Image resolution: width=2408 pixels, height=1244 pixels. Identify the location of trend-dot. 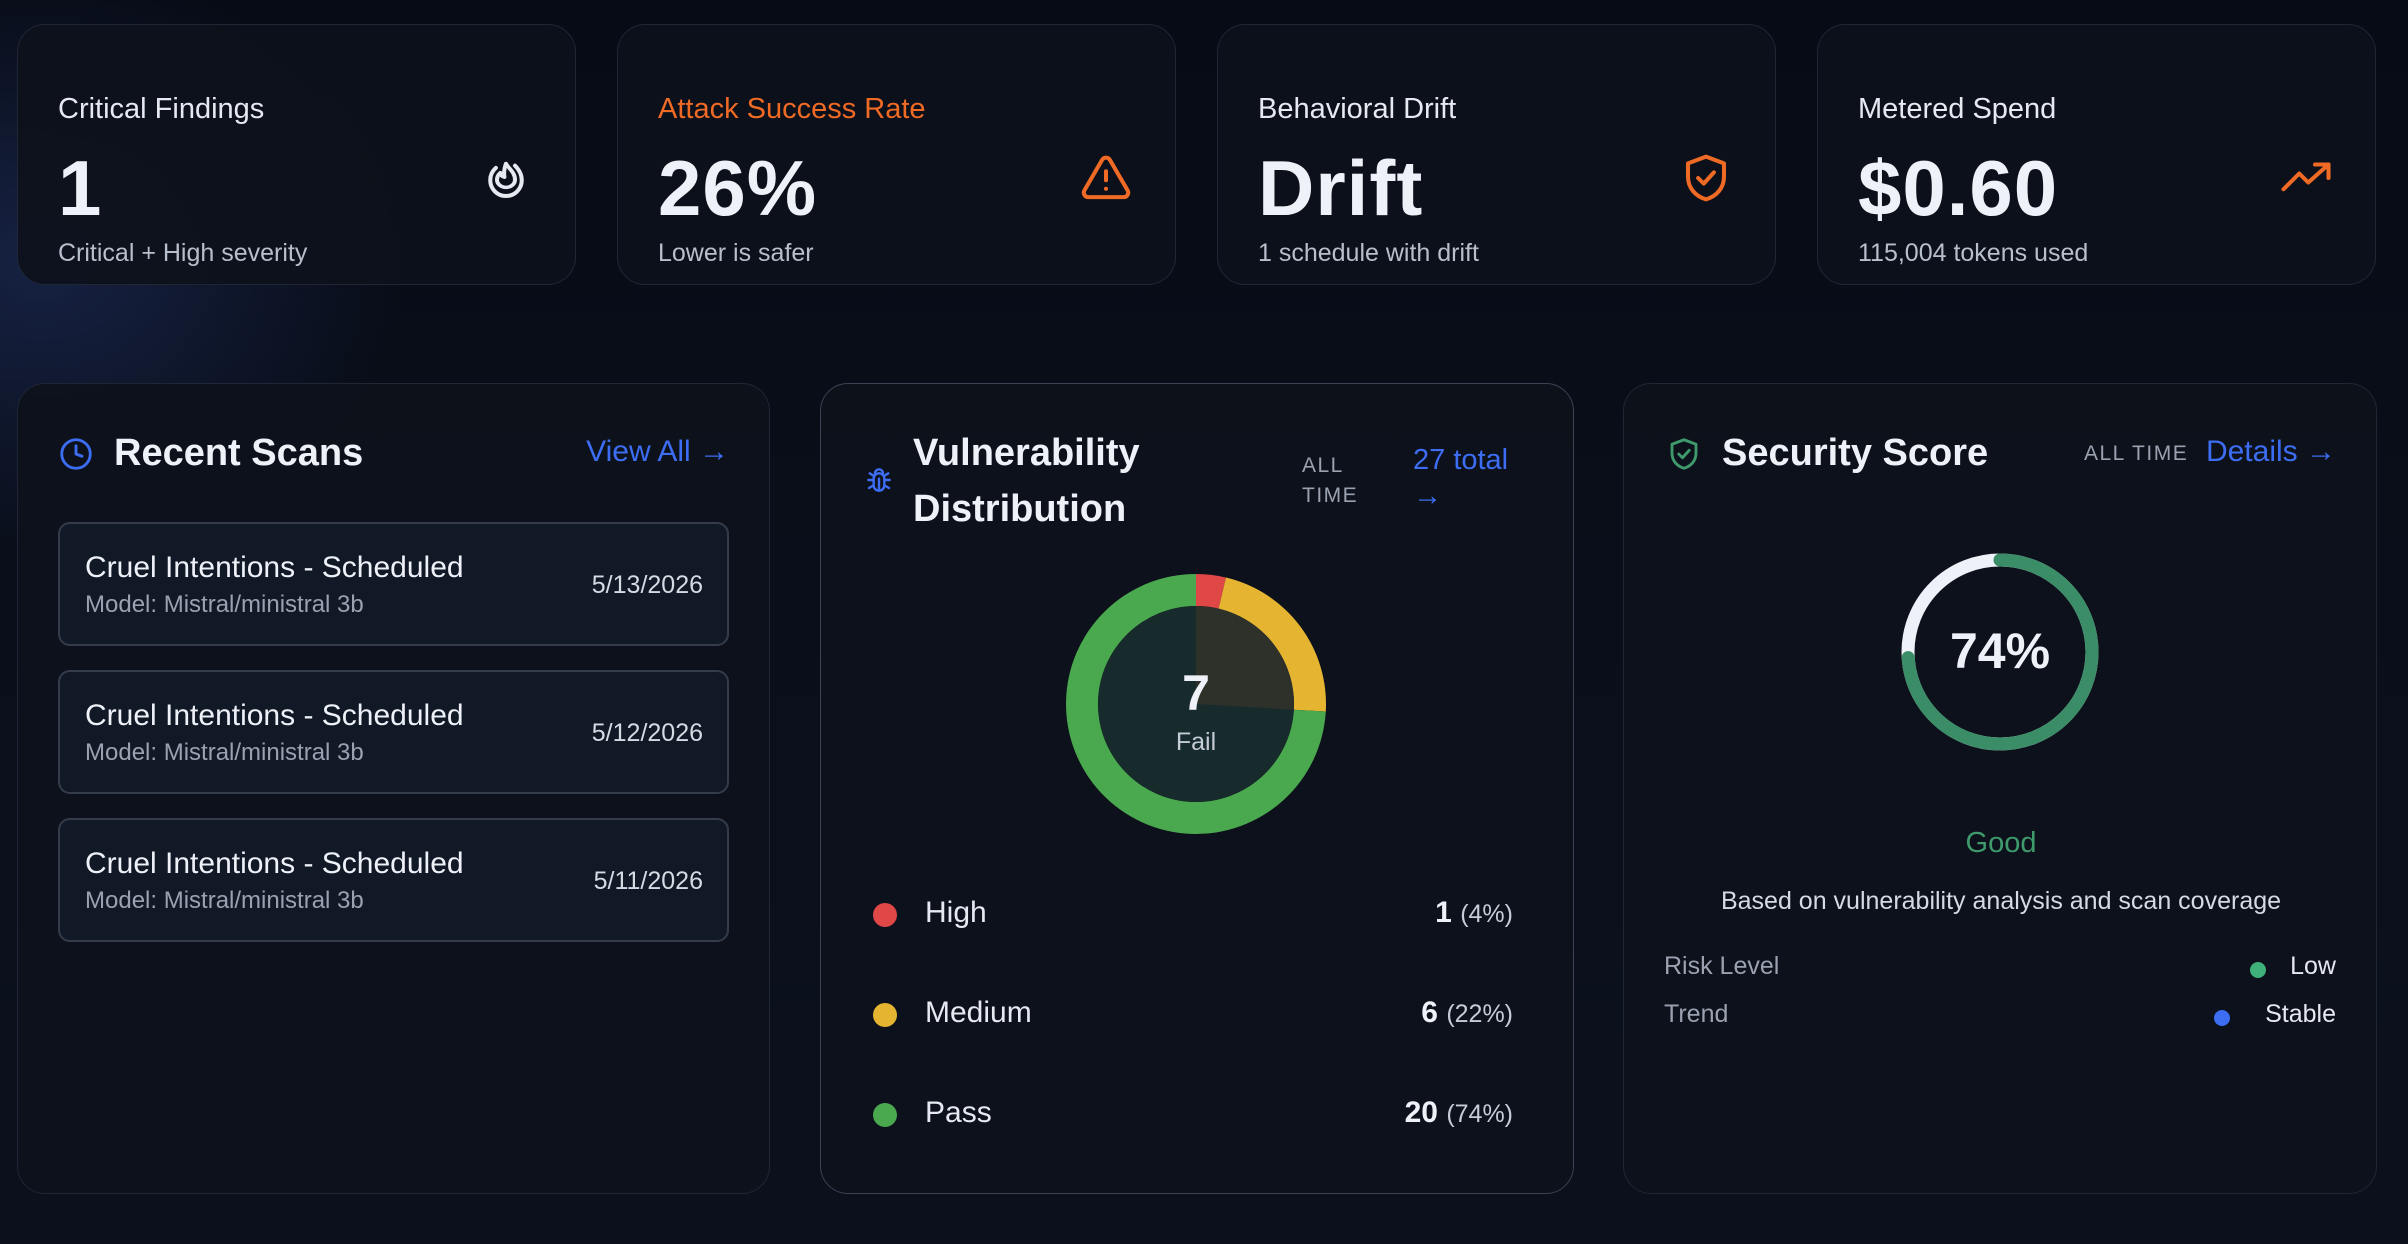
(2222, 1018).